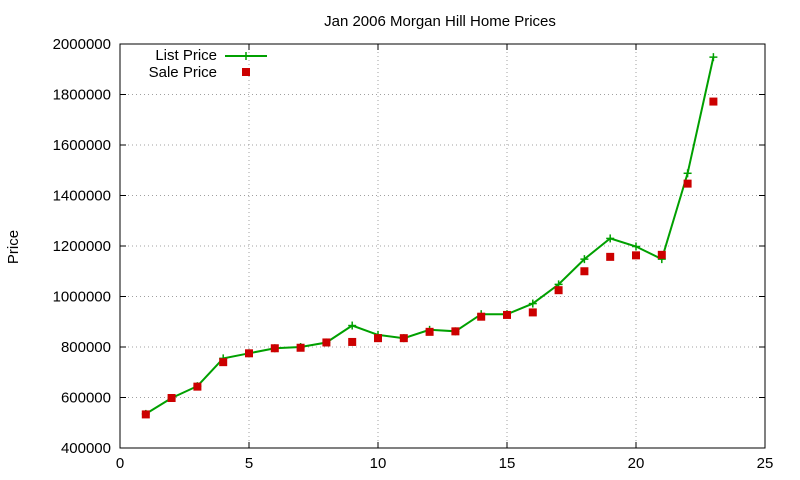  What do you see at coordinates (82, 95) in the screenshot?
I see `y-tick-label: 1800000` at bounding box center [82, 95].